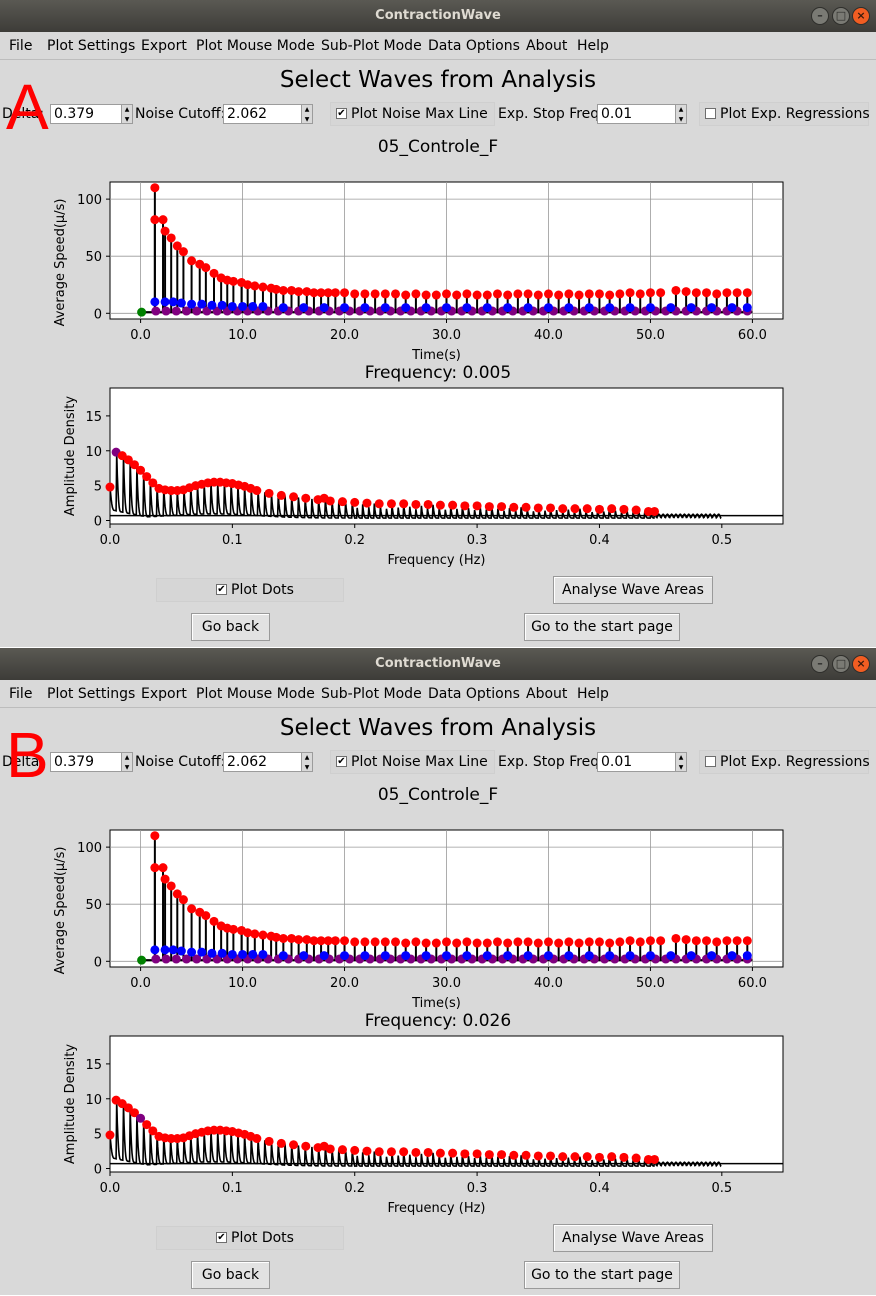 Image resolution: width=876 pixels, height=1296 pixels. I want to click on noise-max-line-checkbox: ✔, so click(341, 113).